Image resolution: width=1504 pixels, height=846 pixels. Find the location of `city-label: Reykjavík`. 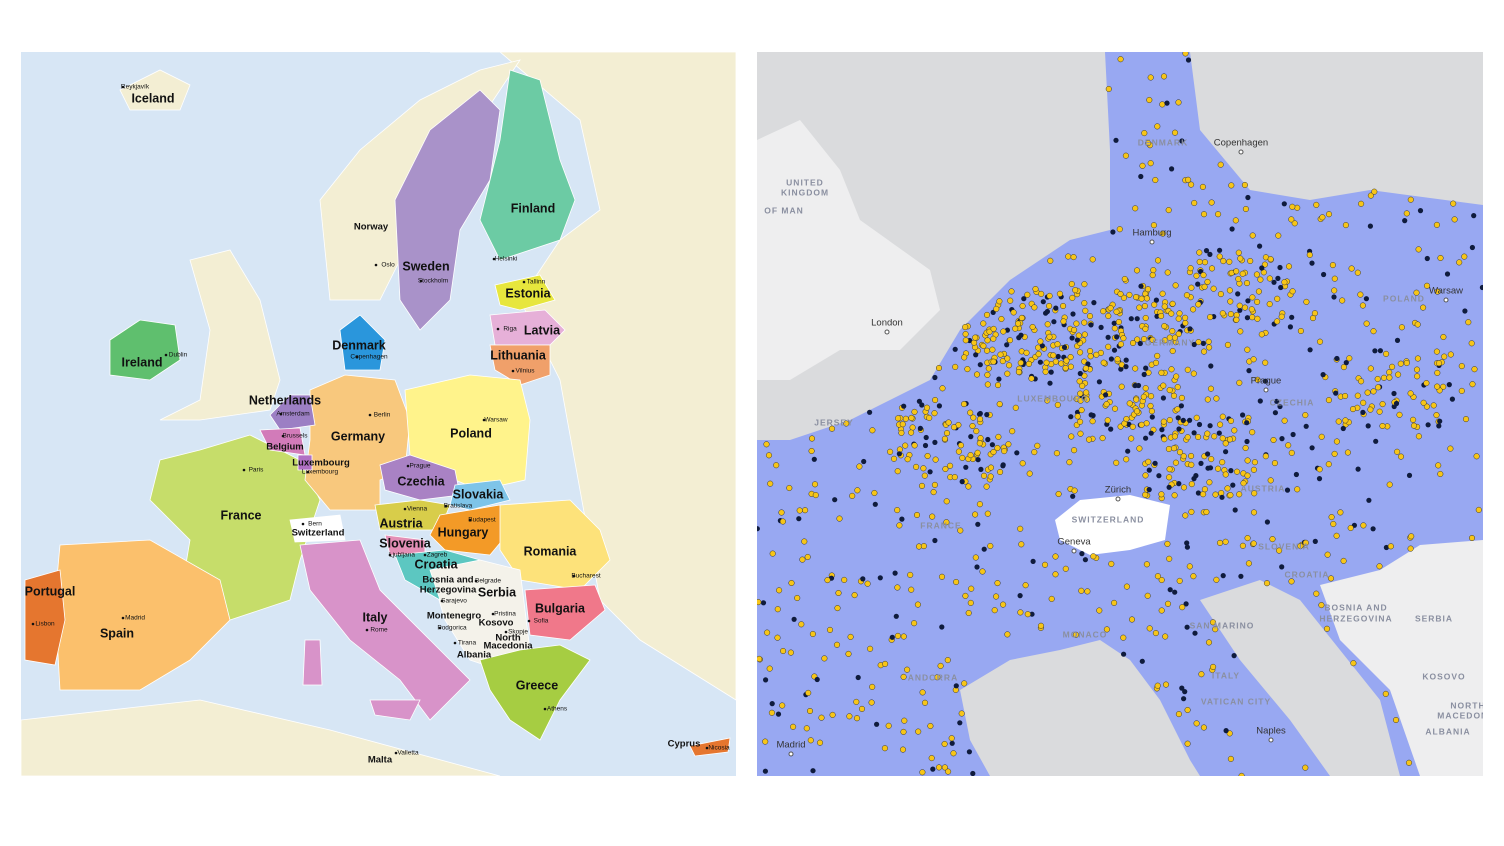

city-label: Reykjavík is located at coordinates (135, 87).